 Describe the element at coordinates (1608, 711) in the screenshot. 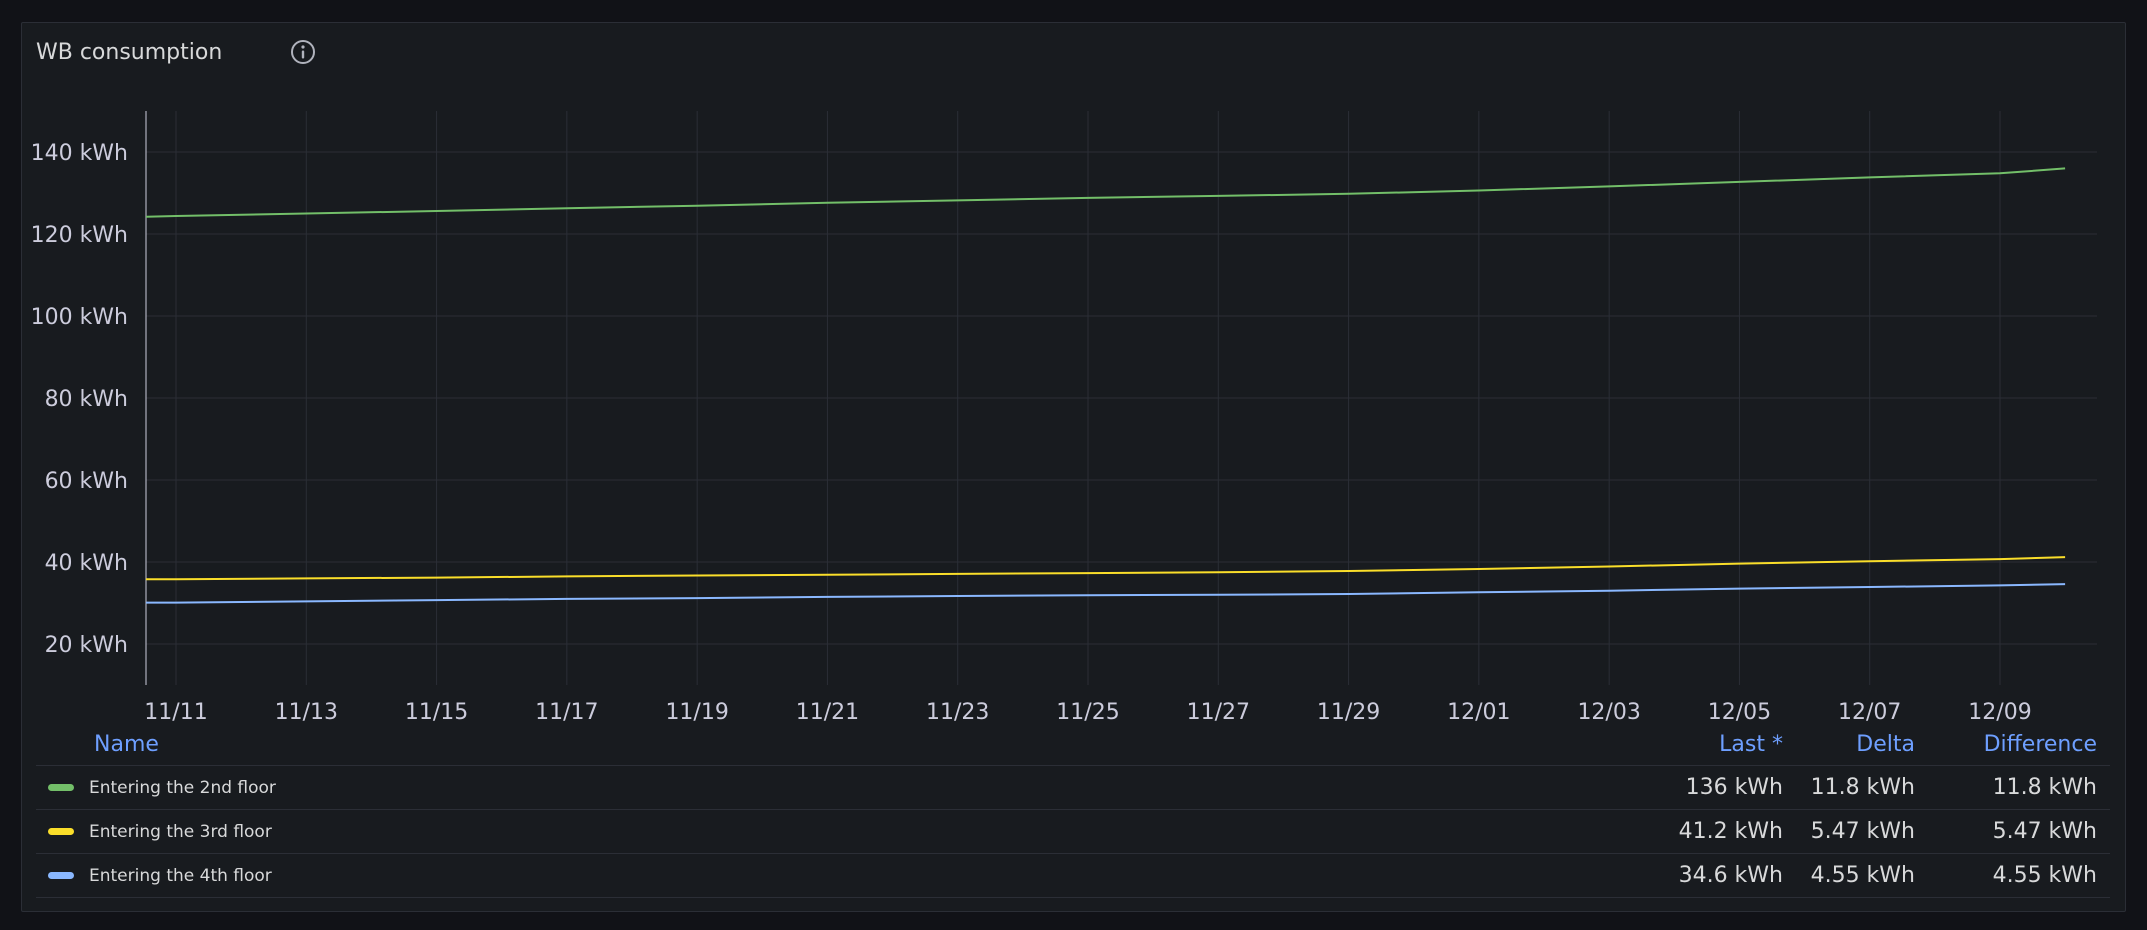

I see `x-tick-label: 12/03` at that location.